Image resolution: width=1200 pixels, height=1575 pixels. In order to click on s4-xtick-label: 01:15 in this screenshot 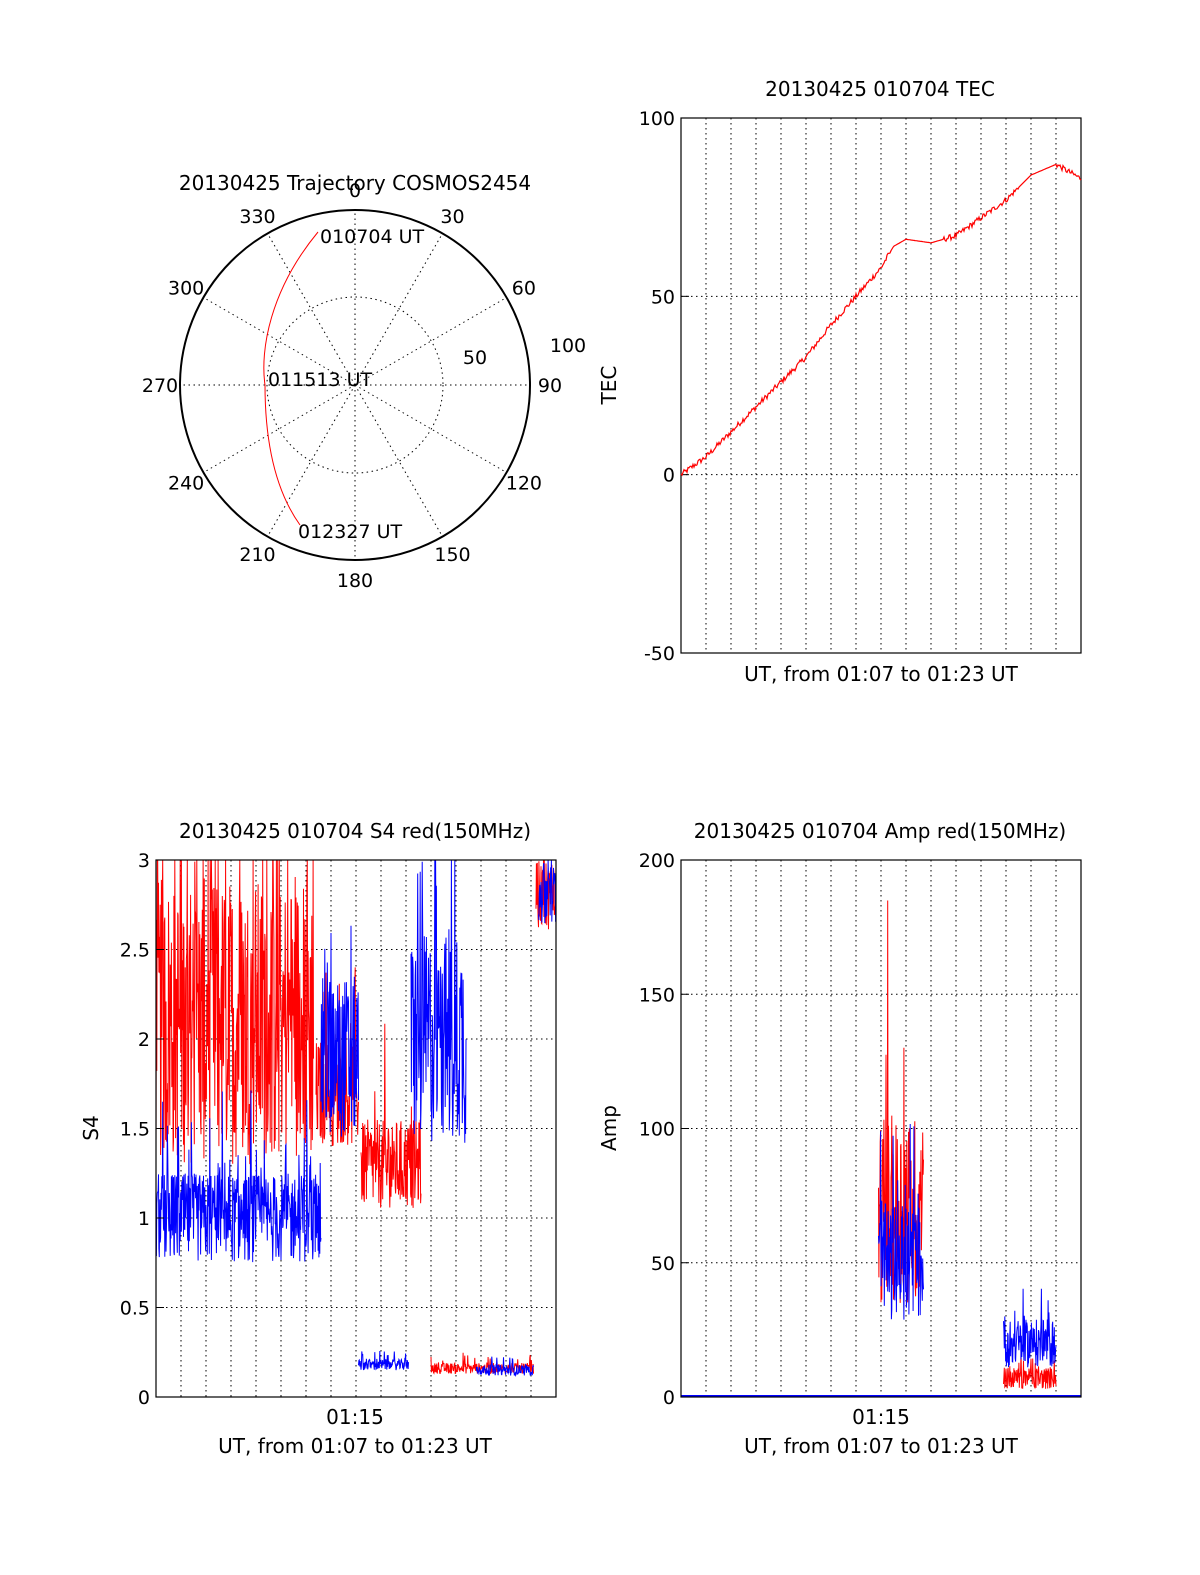, I will do `click(355, 1417)`.